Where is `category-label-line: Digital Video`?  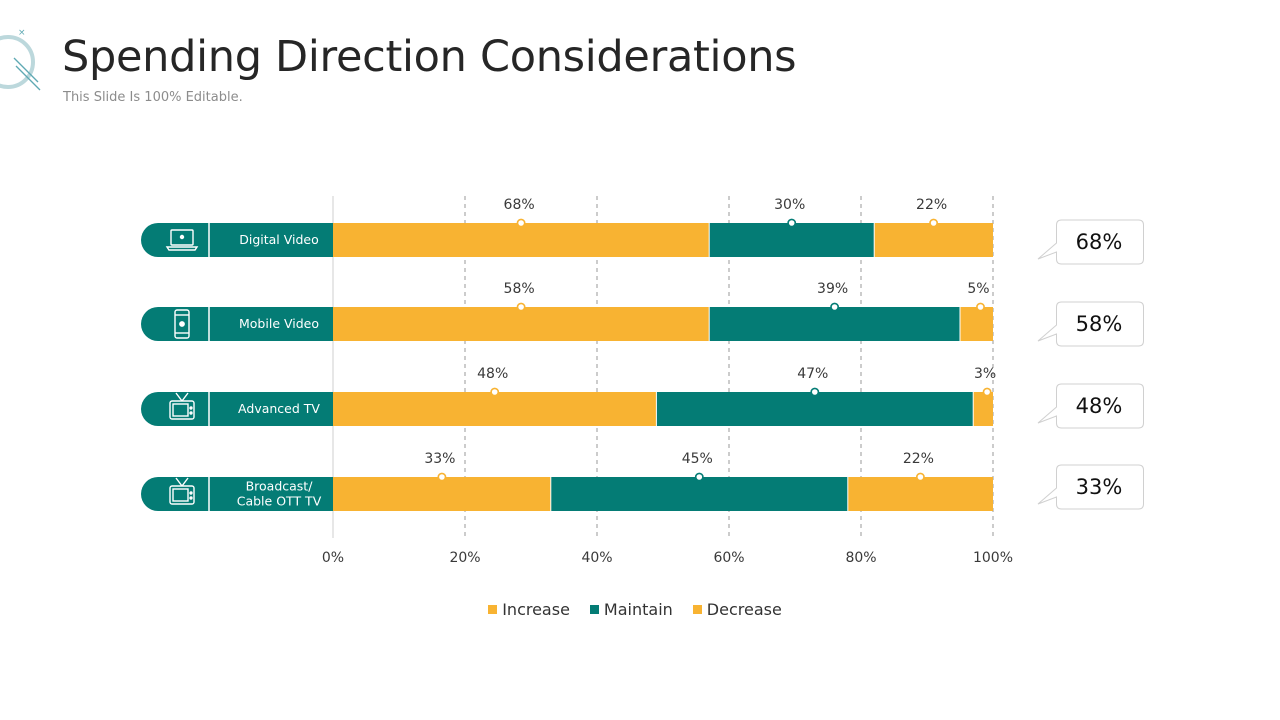
category-label-line: Digital Video is located at coordinates (279, 239).